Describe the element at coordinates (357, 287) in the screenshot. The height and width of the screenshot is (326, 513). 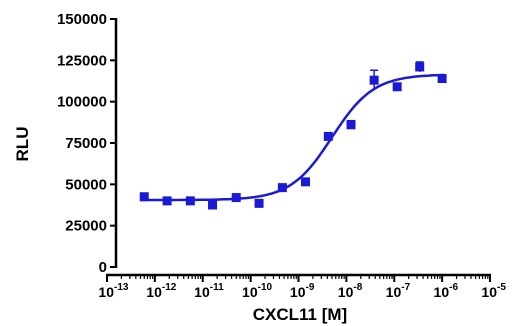
I see `x-tick-exponent: -8` at that location.